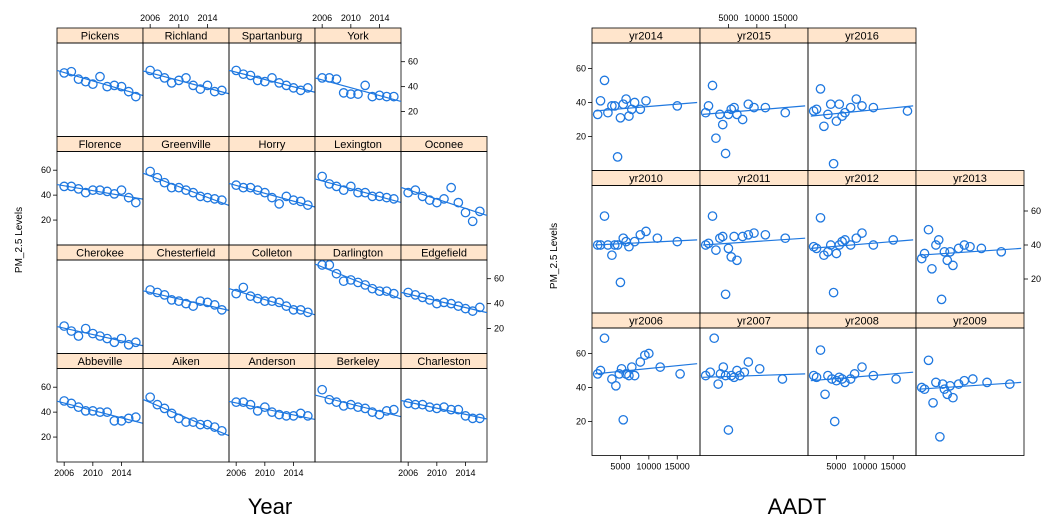 The height and width of the screenshot is (527, 1045). I want to click on panel-frame-yr2016, so click(862, 106).